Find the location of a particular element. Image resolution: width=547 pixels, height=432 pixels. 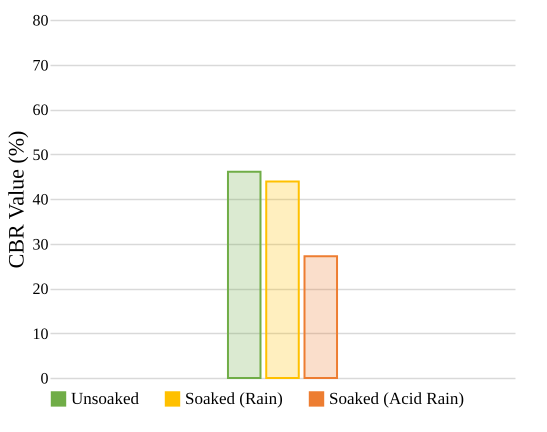

y-tick-label: 0 is located at coordinates (44, 379).